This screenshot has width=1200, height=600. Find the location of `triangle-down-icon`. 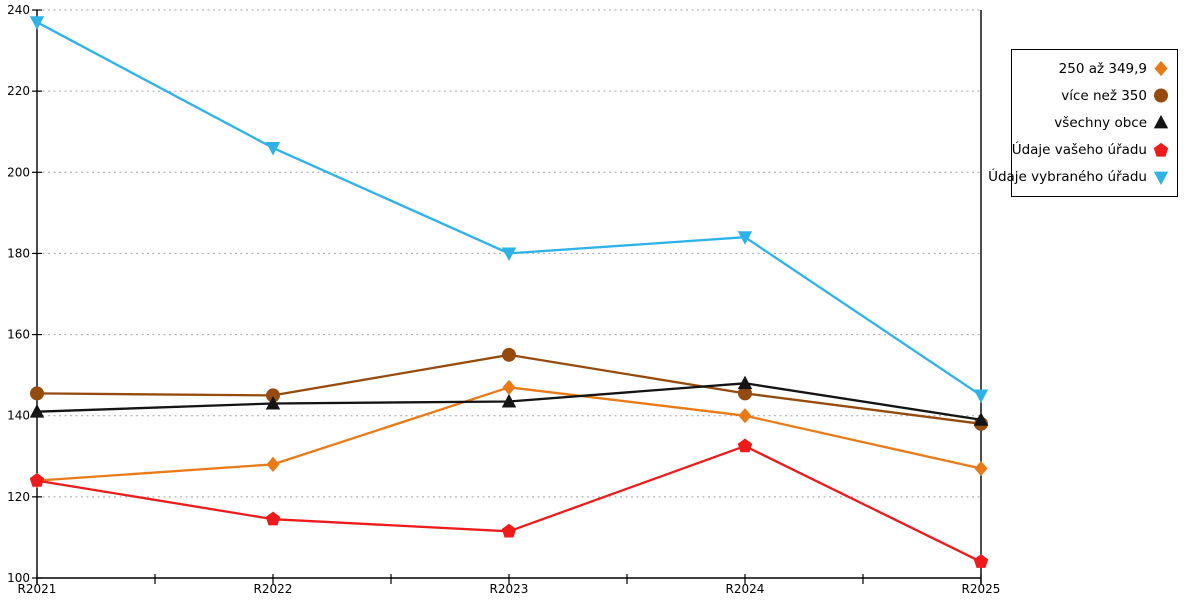

triangle-down-icon is located at coordinates (1161, 178).